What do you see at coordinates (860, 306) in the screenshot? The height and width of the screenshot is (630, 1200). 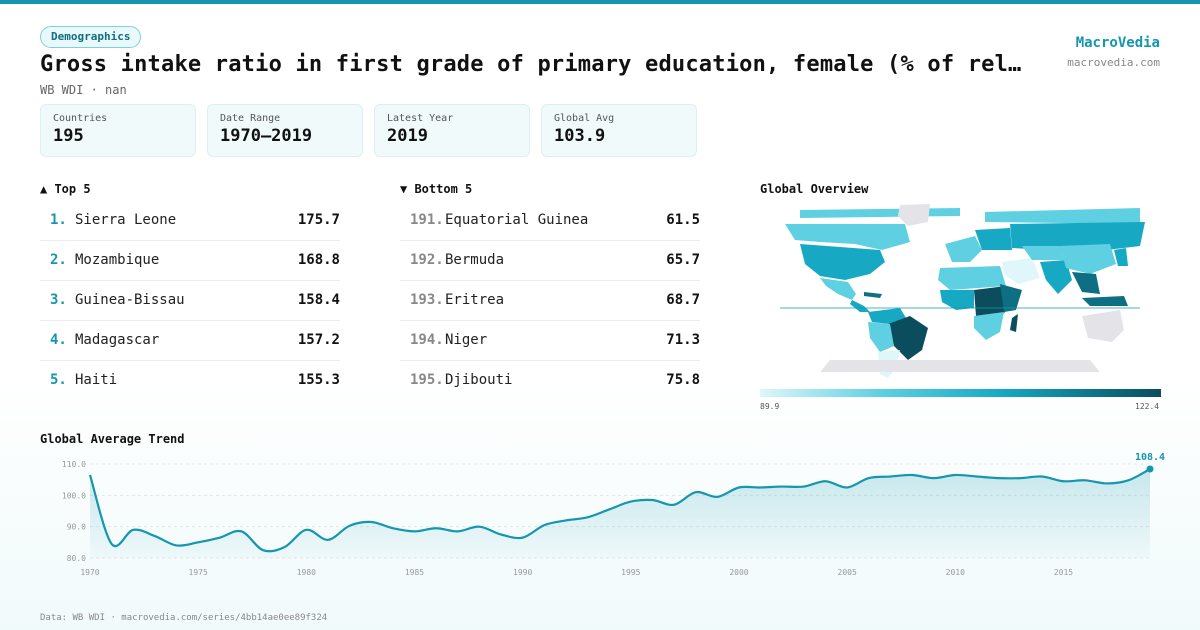 I see `map-region-central-america` at bounding box center [860, 306].